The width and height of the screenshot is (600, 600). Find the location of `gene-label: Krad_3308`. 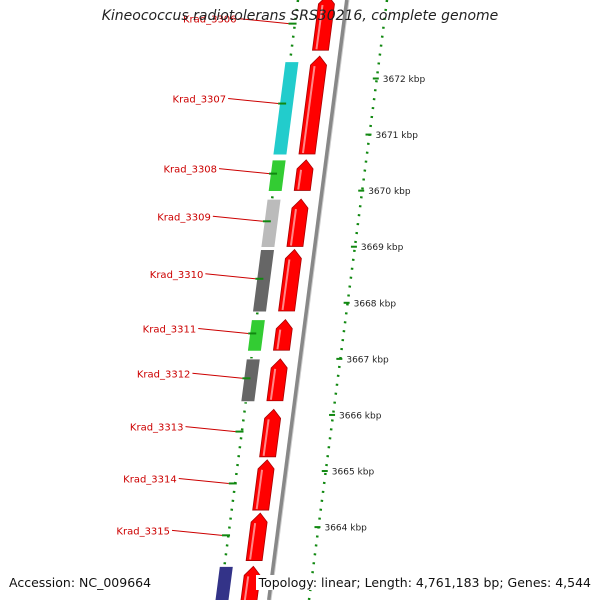

gene-label: Krad_3308 is located at coordinates (190, 170).